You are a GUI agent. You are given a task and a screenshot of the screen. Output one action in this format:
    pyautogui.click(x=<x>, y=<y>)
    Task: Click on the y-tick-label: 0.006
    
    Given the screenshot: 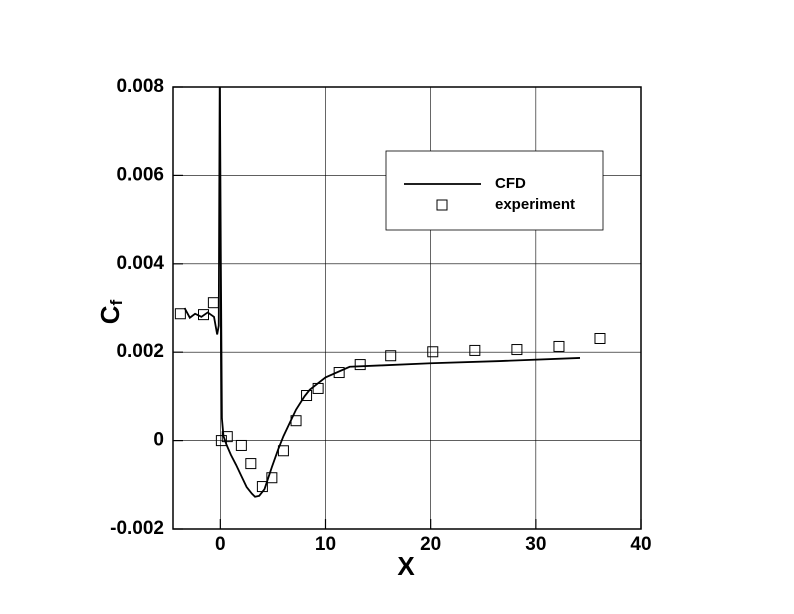 What is the action you would take?
    pyautogui.click(x=140, y=174)
    